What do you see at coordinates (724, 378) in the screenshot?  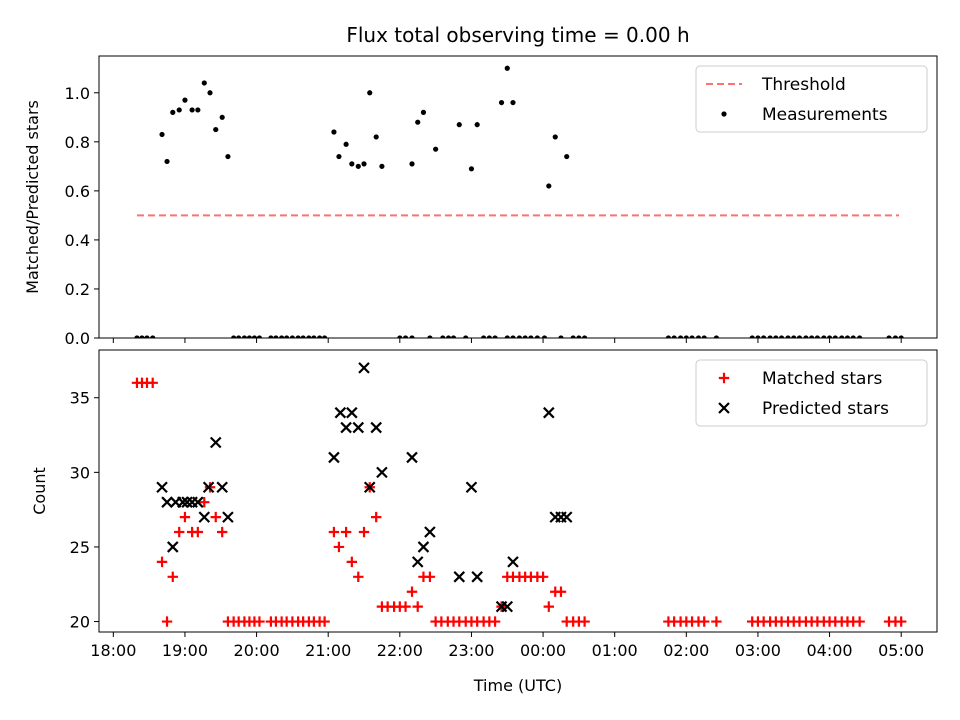 I see `legend-matched-swatch` at bounding box center [724, 378].